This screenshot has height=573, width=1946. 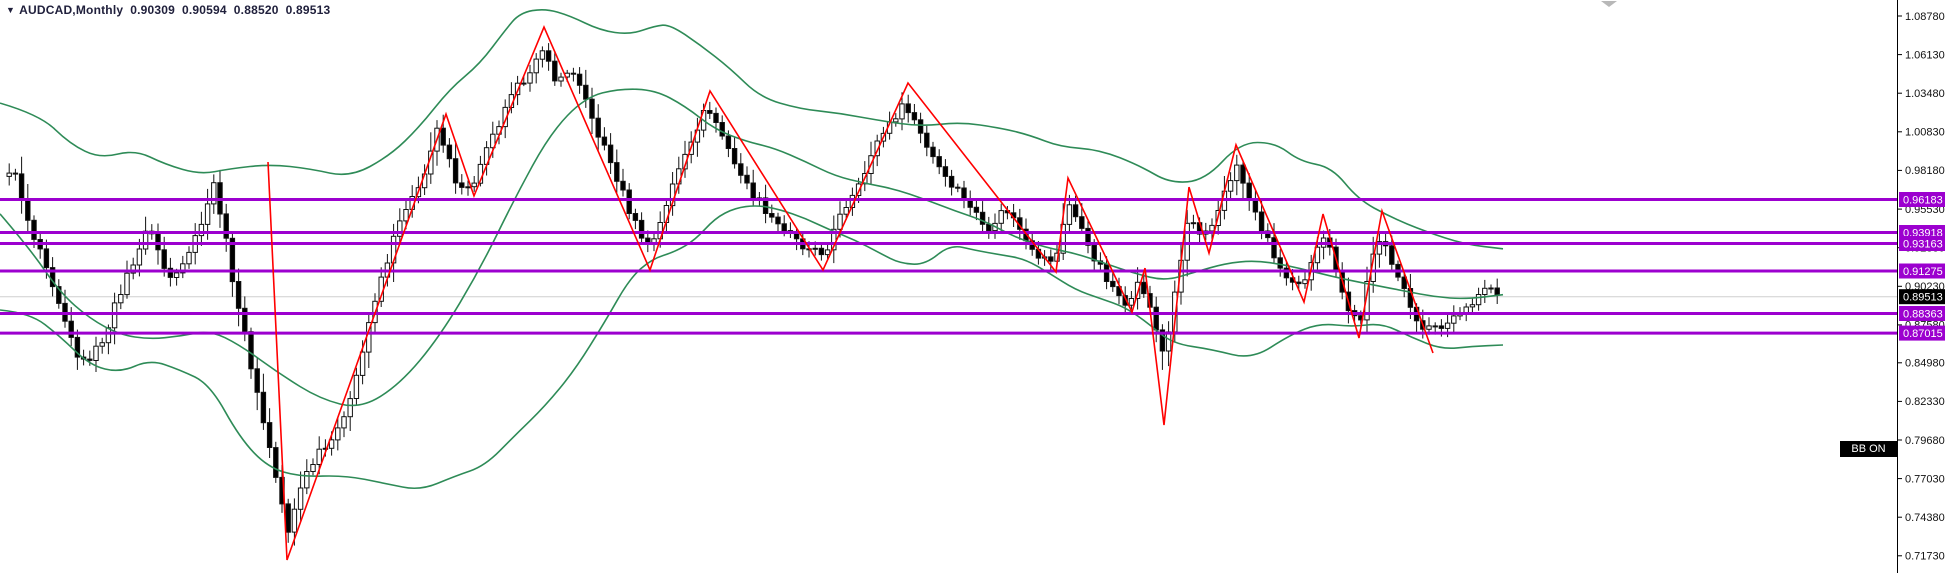 I want to click on level-badge-text: 0.88363, so click(x=1923, y=315).